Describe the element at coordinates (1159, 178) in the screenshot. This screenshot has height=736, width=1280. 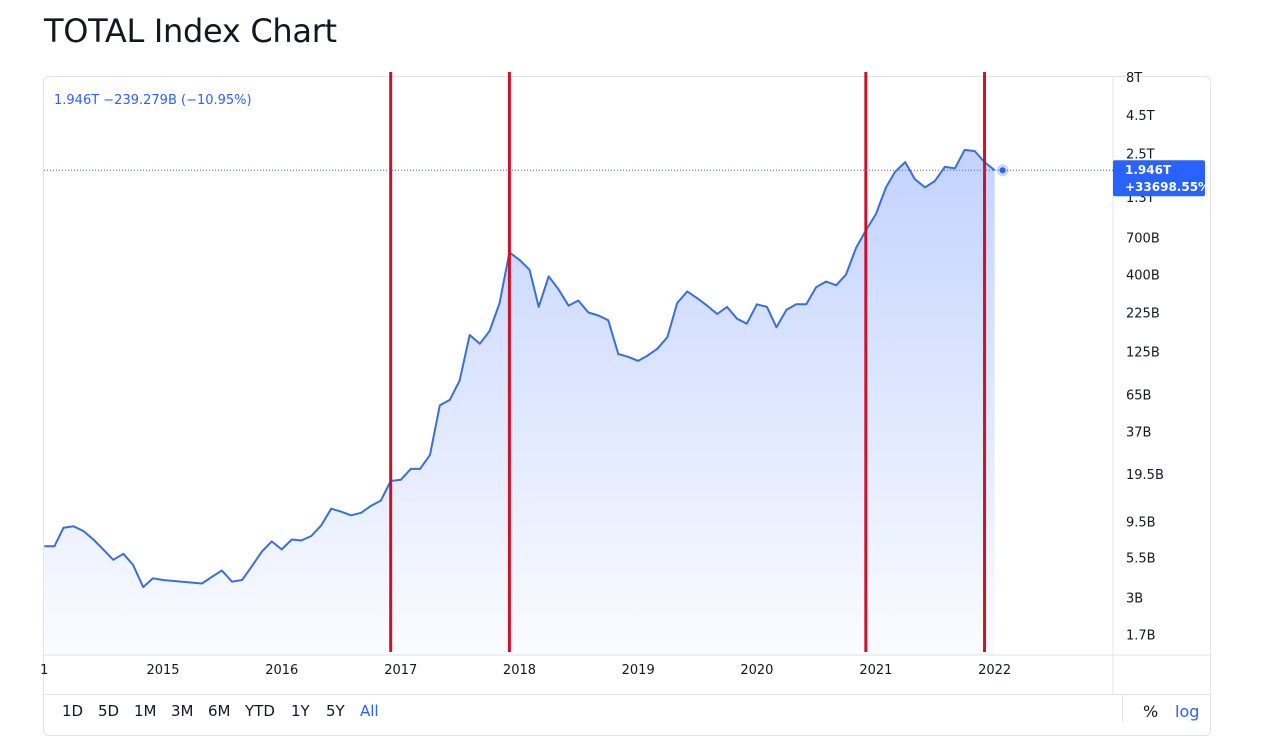
I see `last-price-badge-bg` at that location.